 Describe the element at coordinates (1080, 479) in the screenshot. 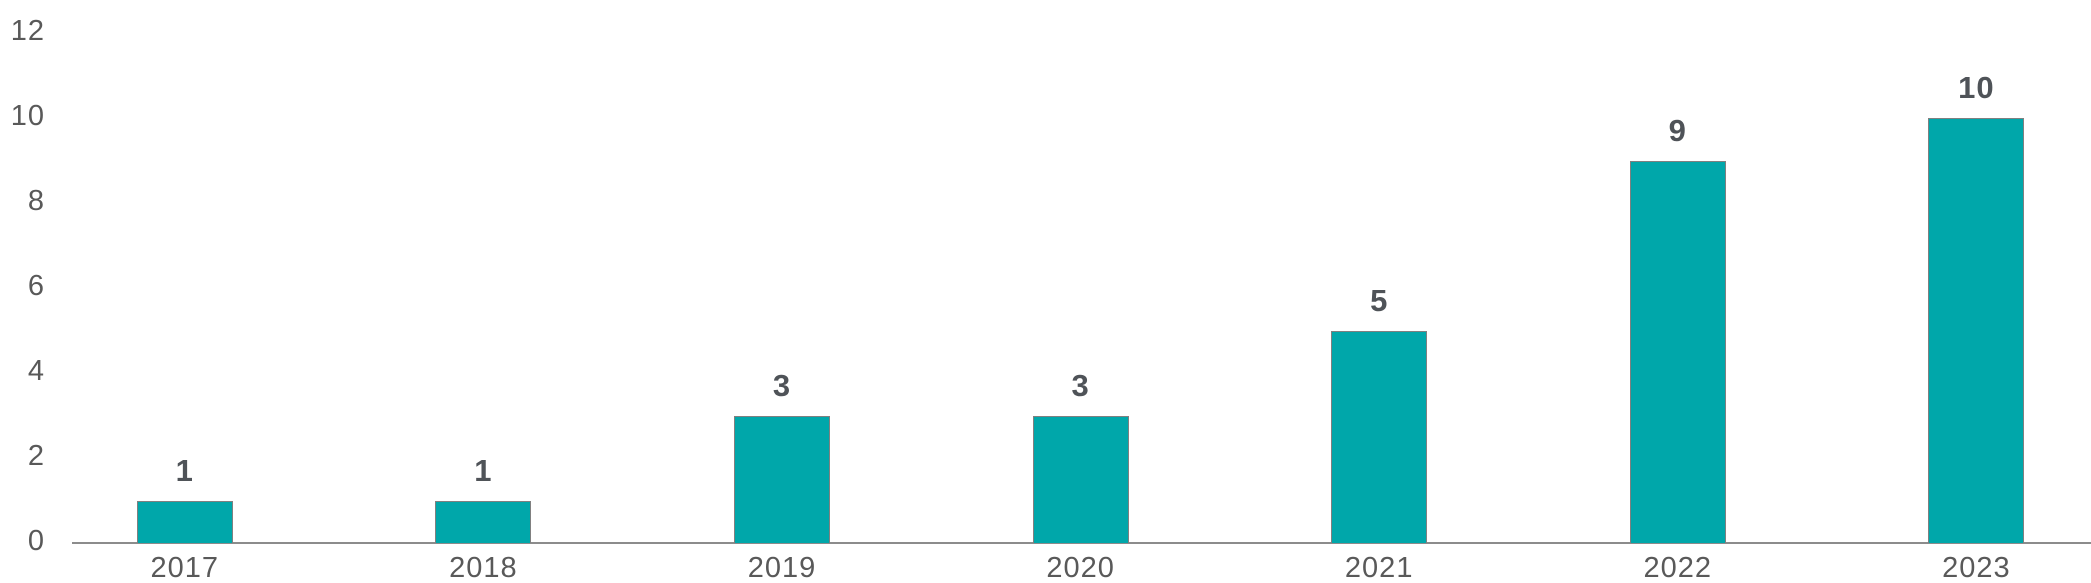

I see `bar-2020` at that location.